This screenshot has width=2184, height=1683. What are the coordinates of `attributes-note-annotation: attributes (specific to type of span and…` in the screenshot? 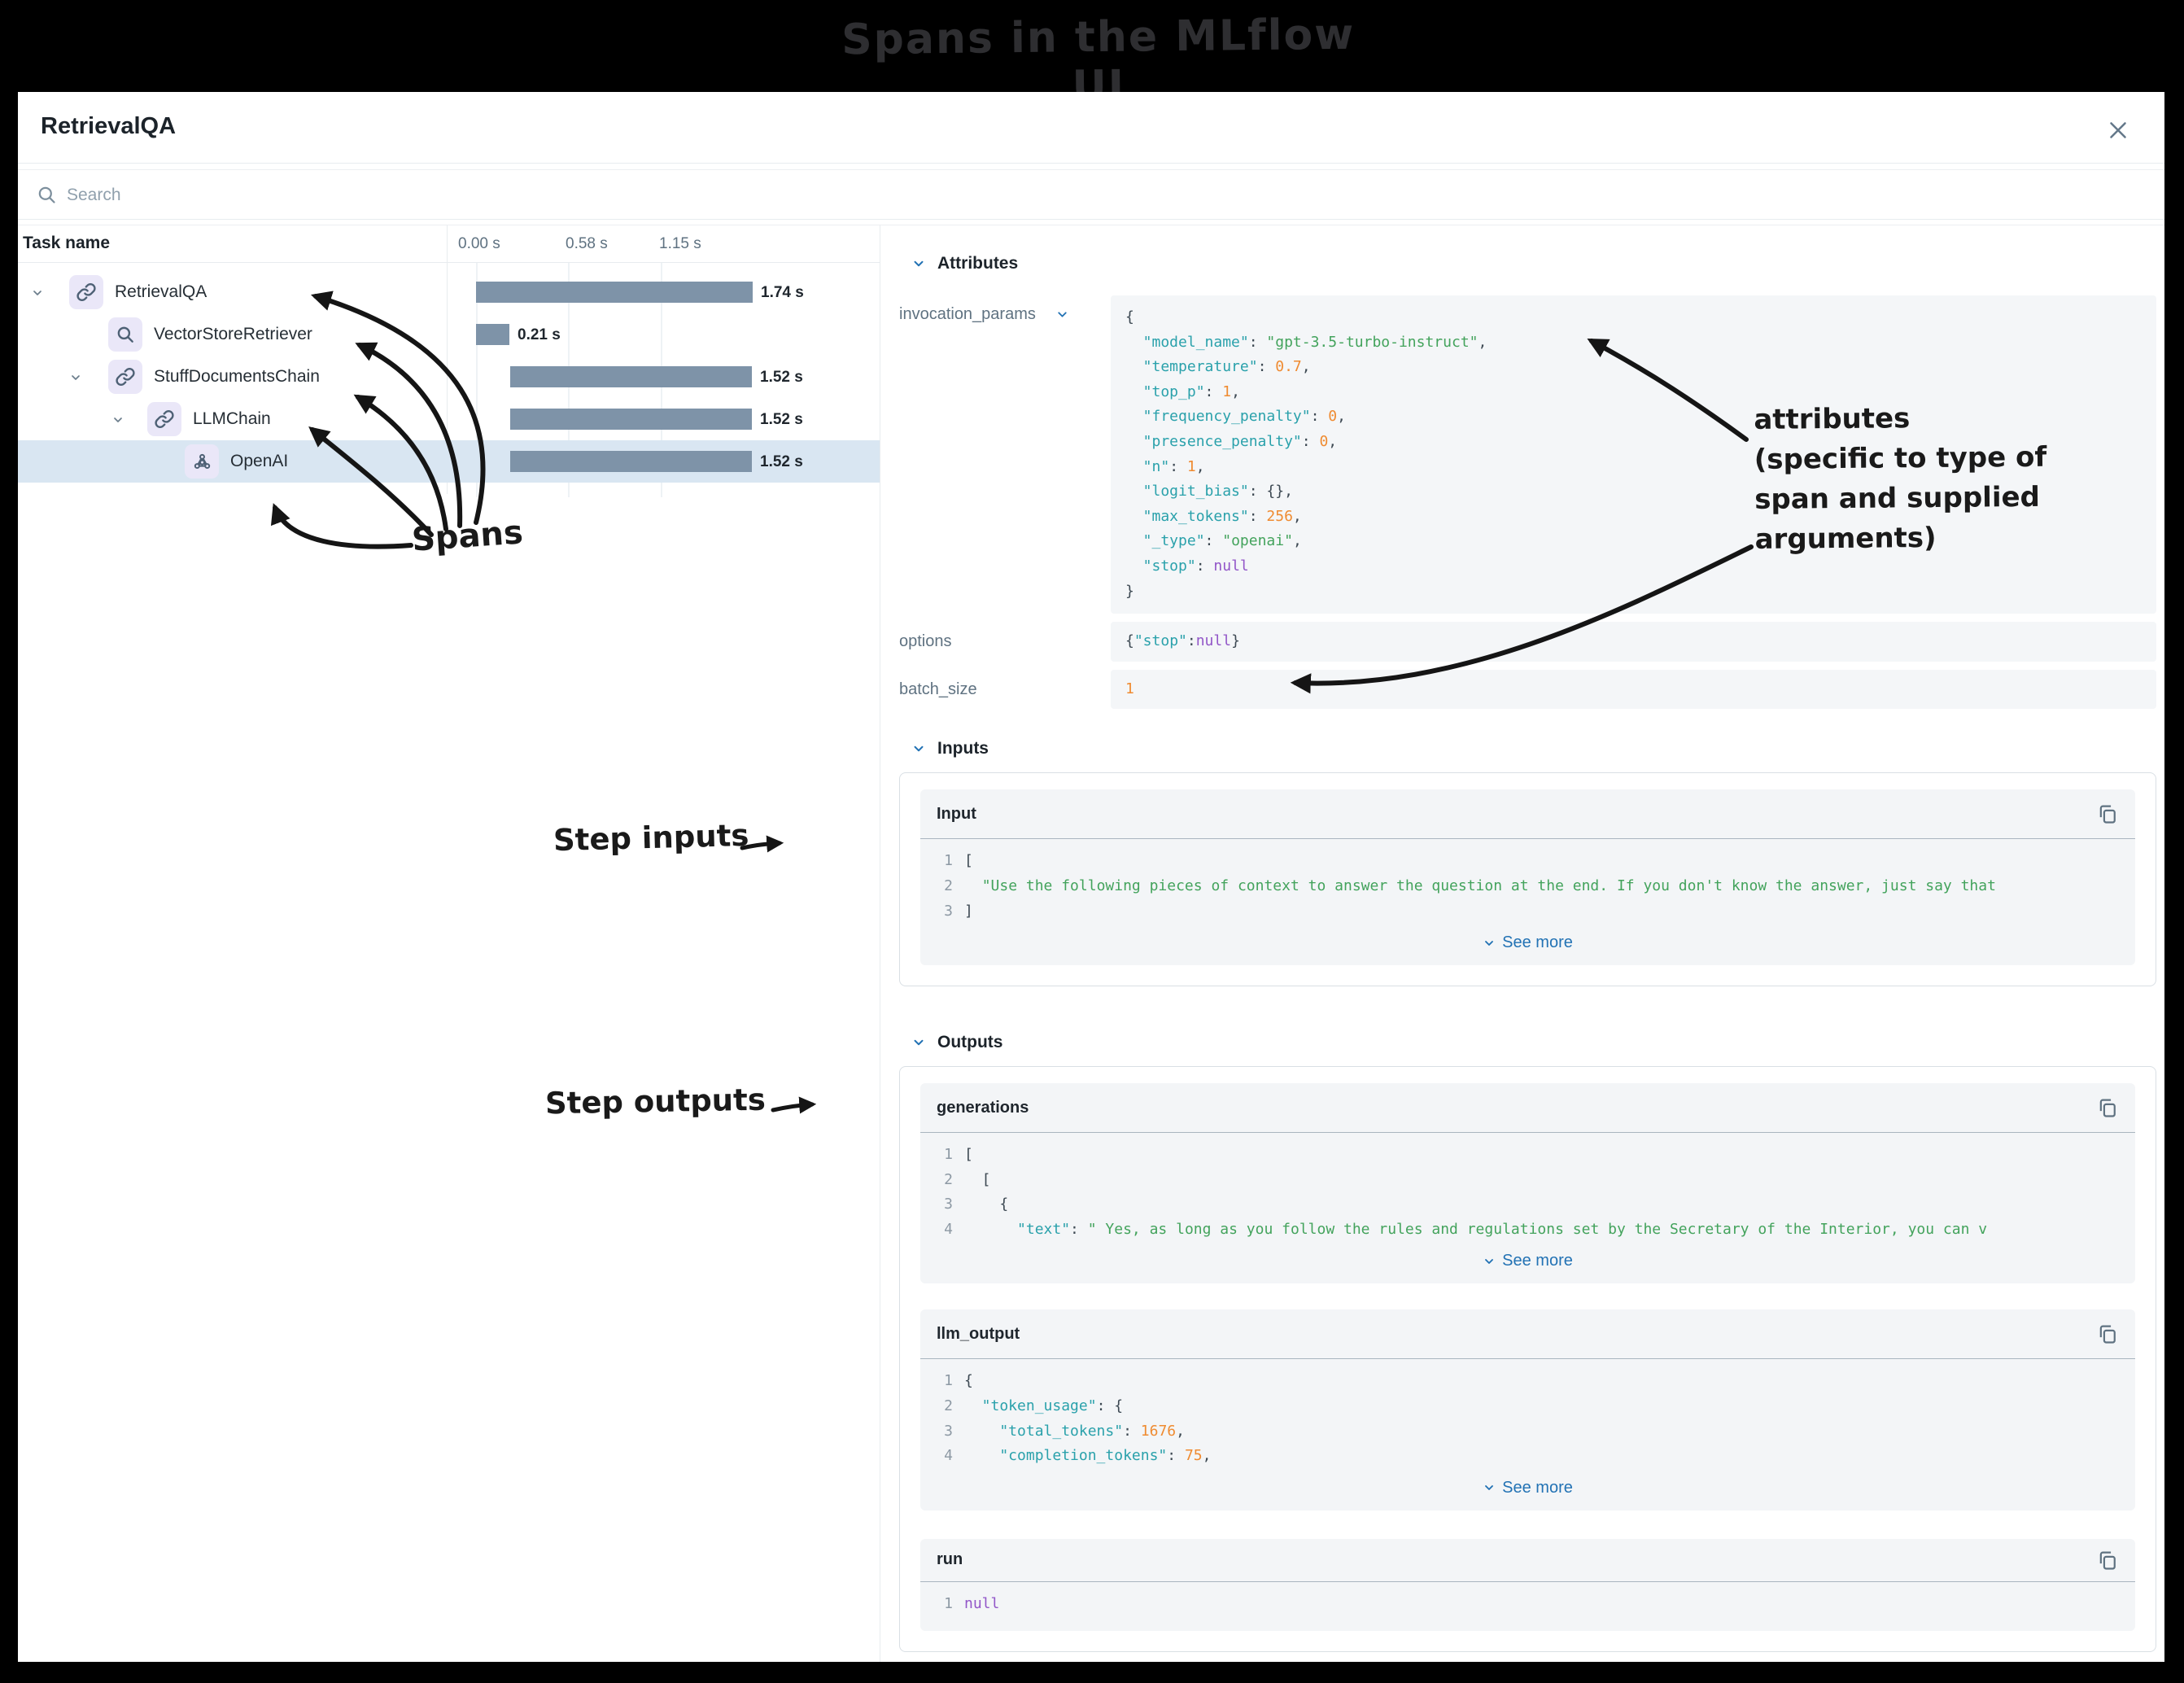 It's located at (1900, 479).